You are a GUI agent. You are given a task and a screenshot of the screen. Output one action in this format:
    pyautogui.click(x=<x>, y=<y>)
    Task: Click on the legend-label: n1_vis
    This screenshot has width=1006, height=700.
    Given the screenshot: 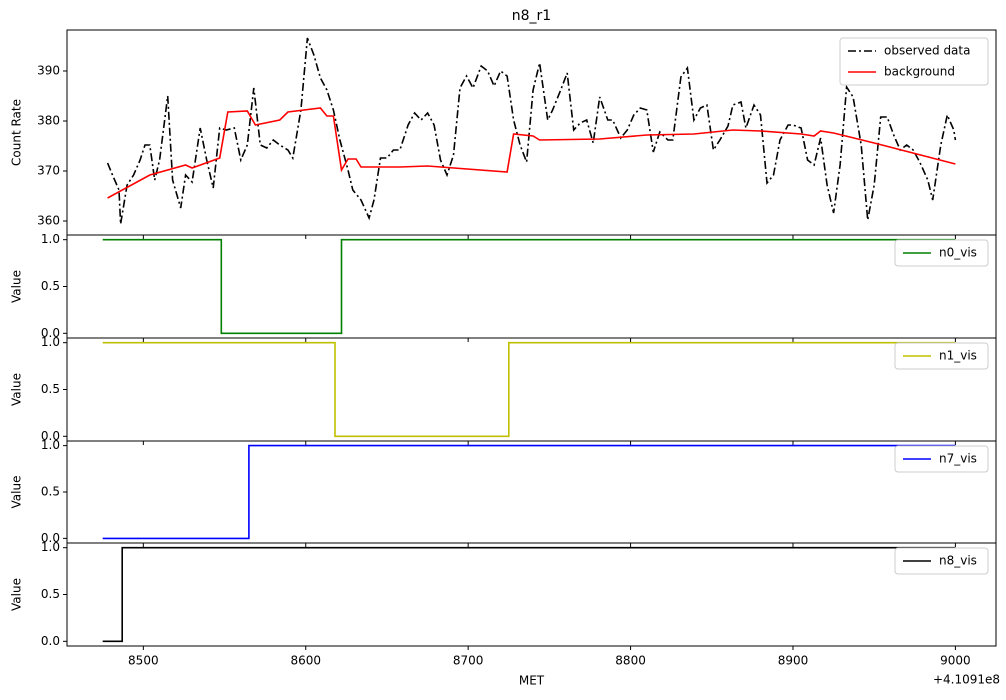 What is the action you would take?
    pyautogui.click(x=958, y=356)
    